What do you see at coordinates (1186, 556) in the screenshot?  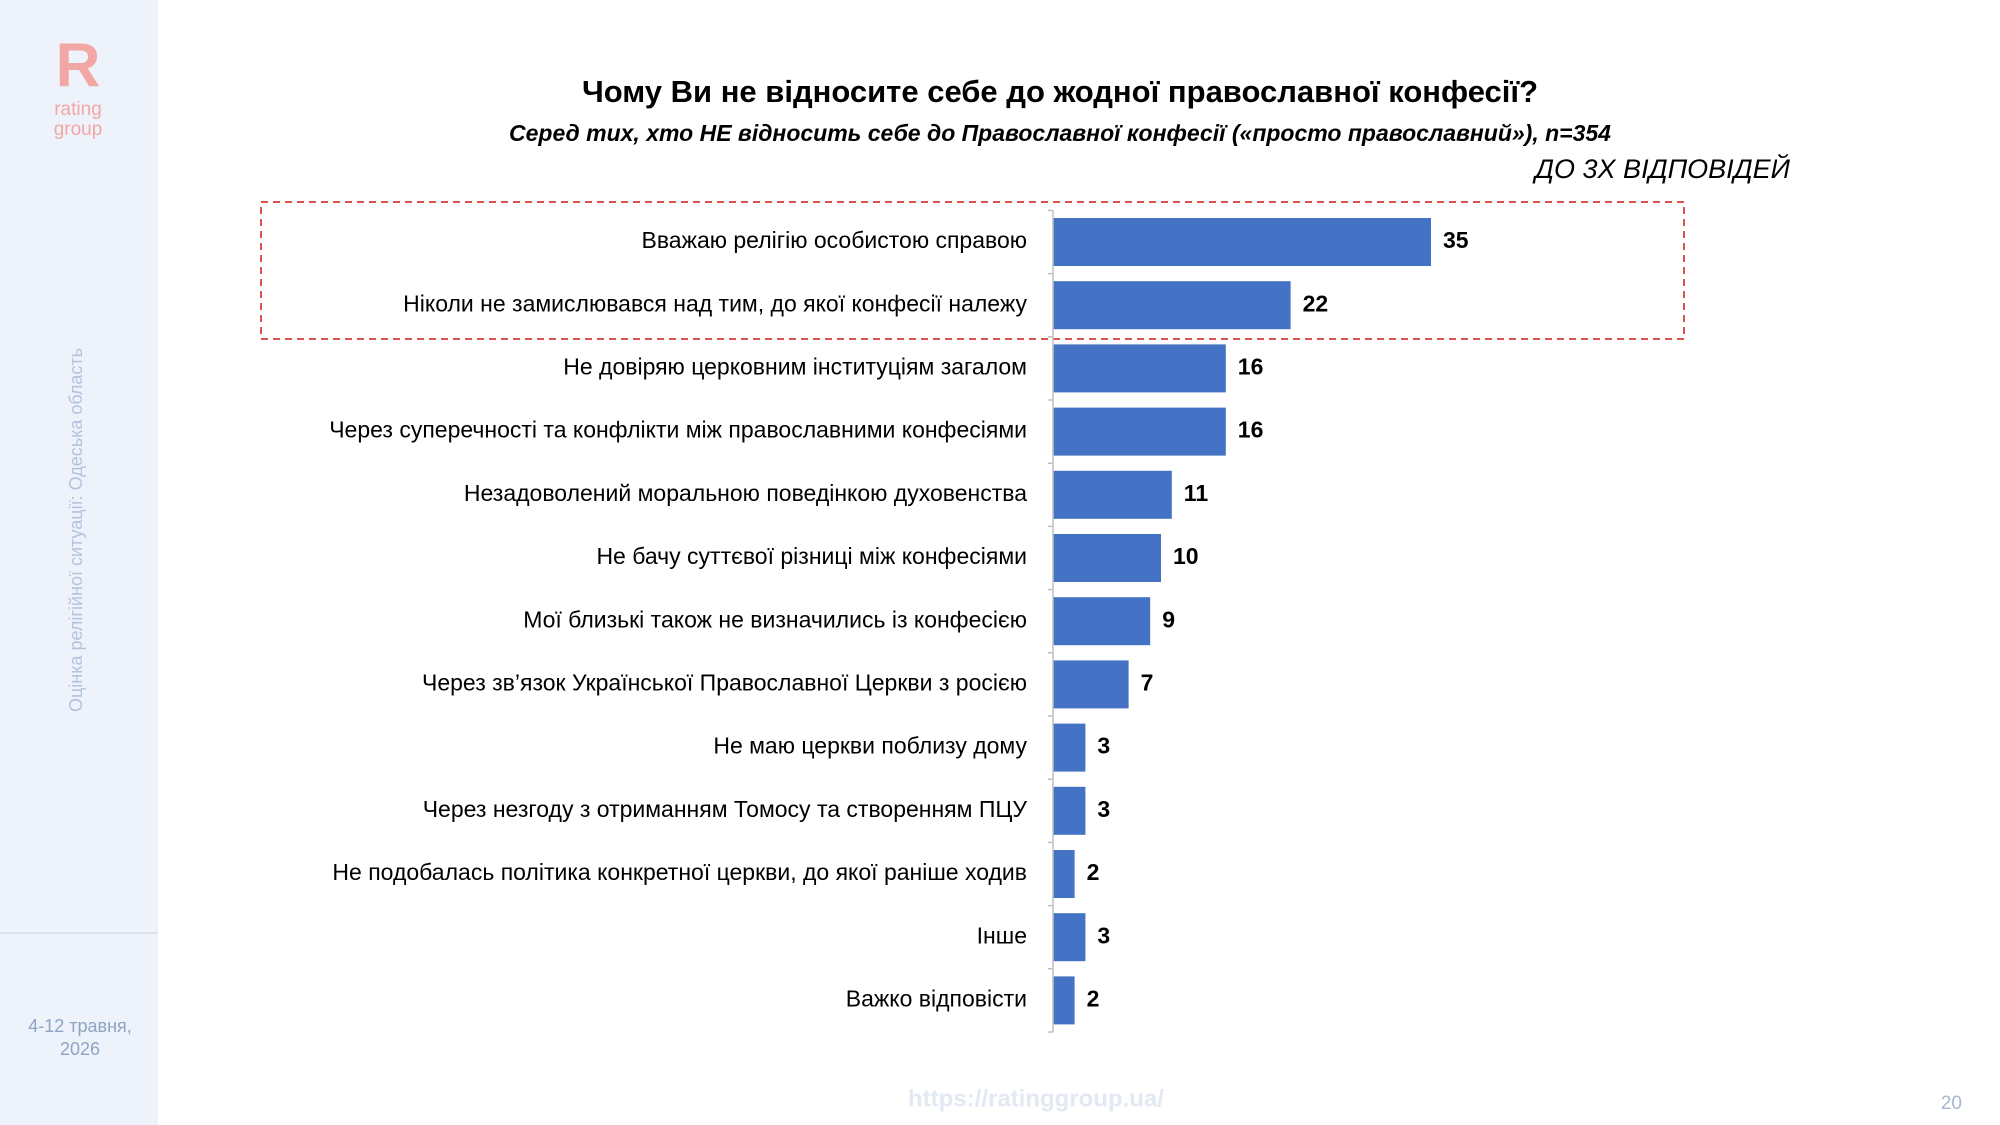 I see `value-label: 10` at bounding box center [1186, 556].